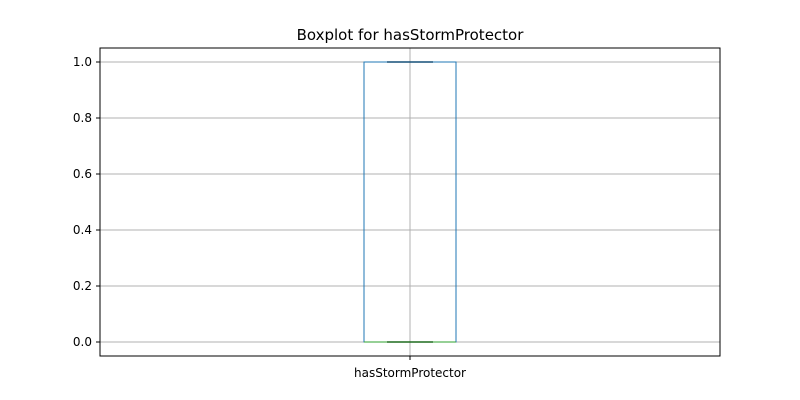 The image size is (800, 400). Describe the element at coordinates (410, 373) in the screenshot. I see `x-tick-label: hasStormProtector` at that location.